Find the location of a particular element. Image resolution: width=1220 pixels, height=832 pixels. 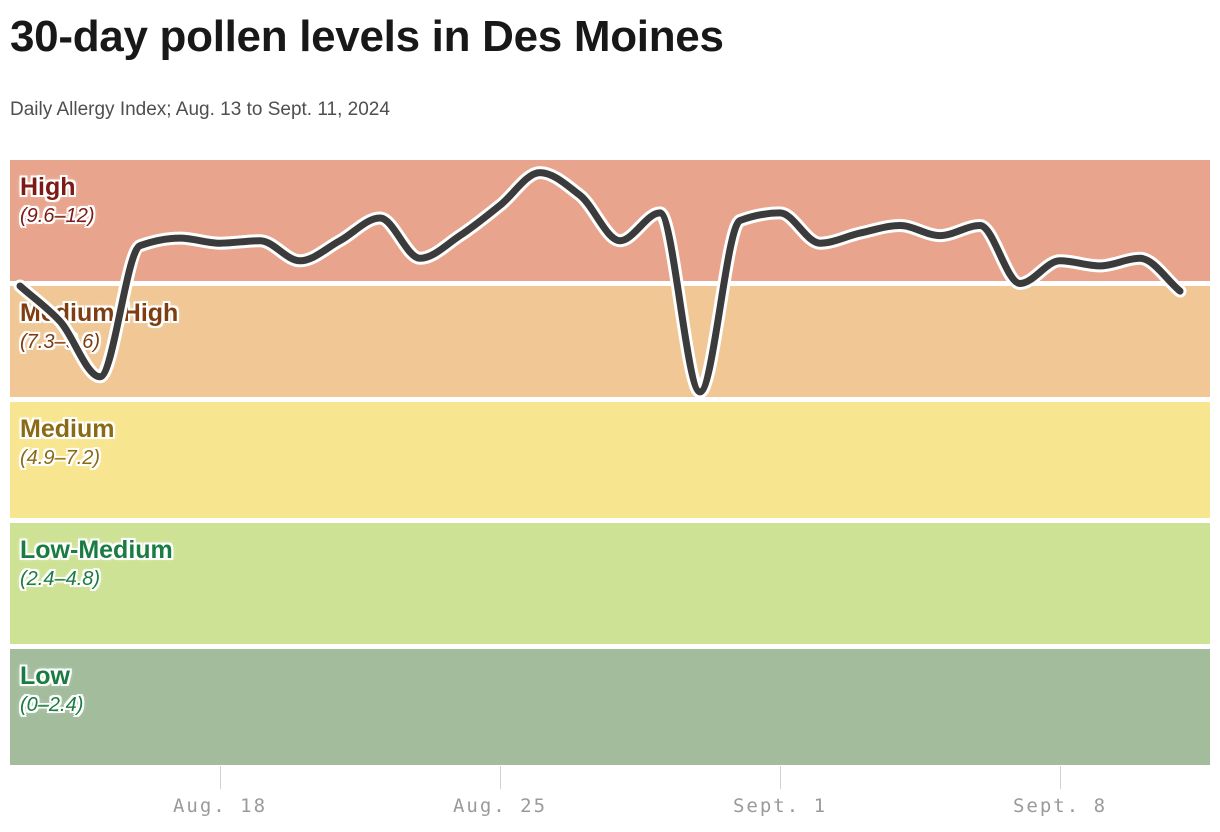

band-name-high: High is located at coordinates (48, 187).